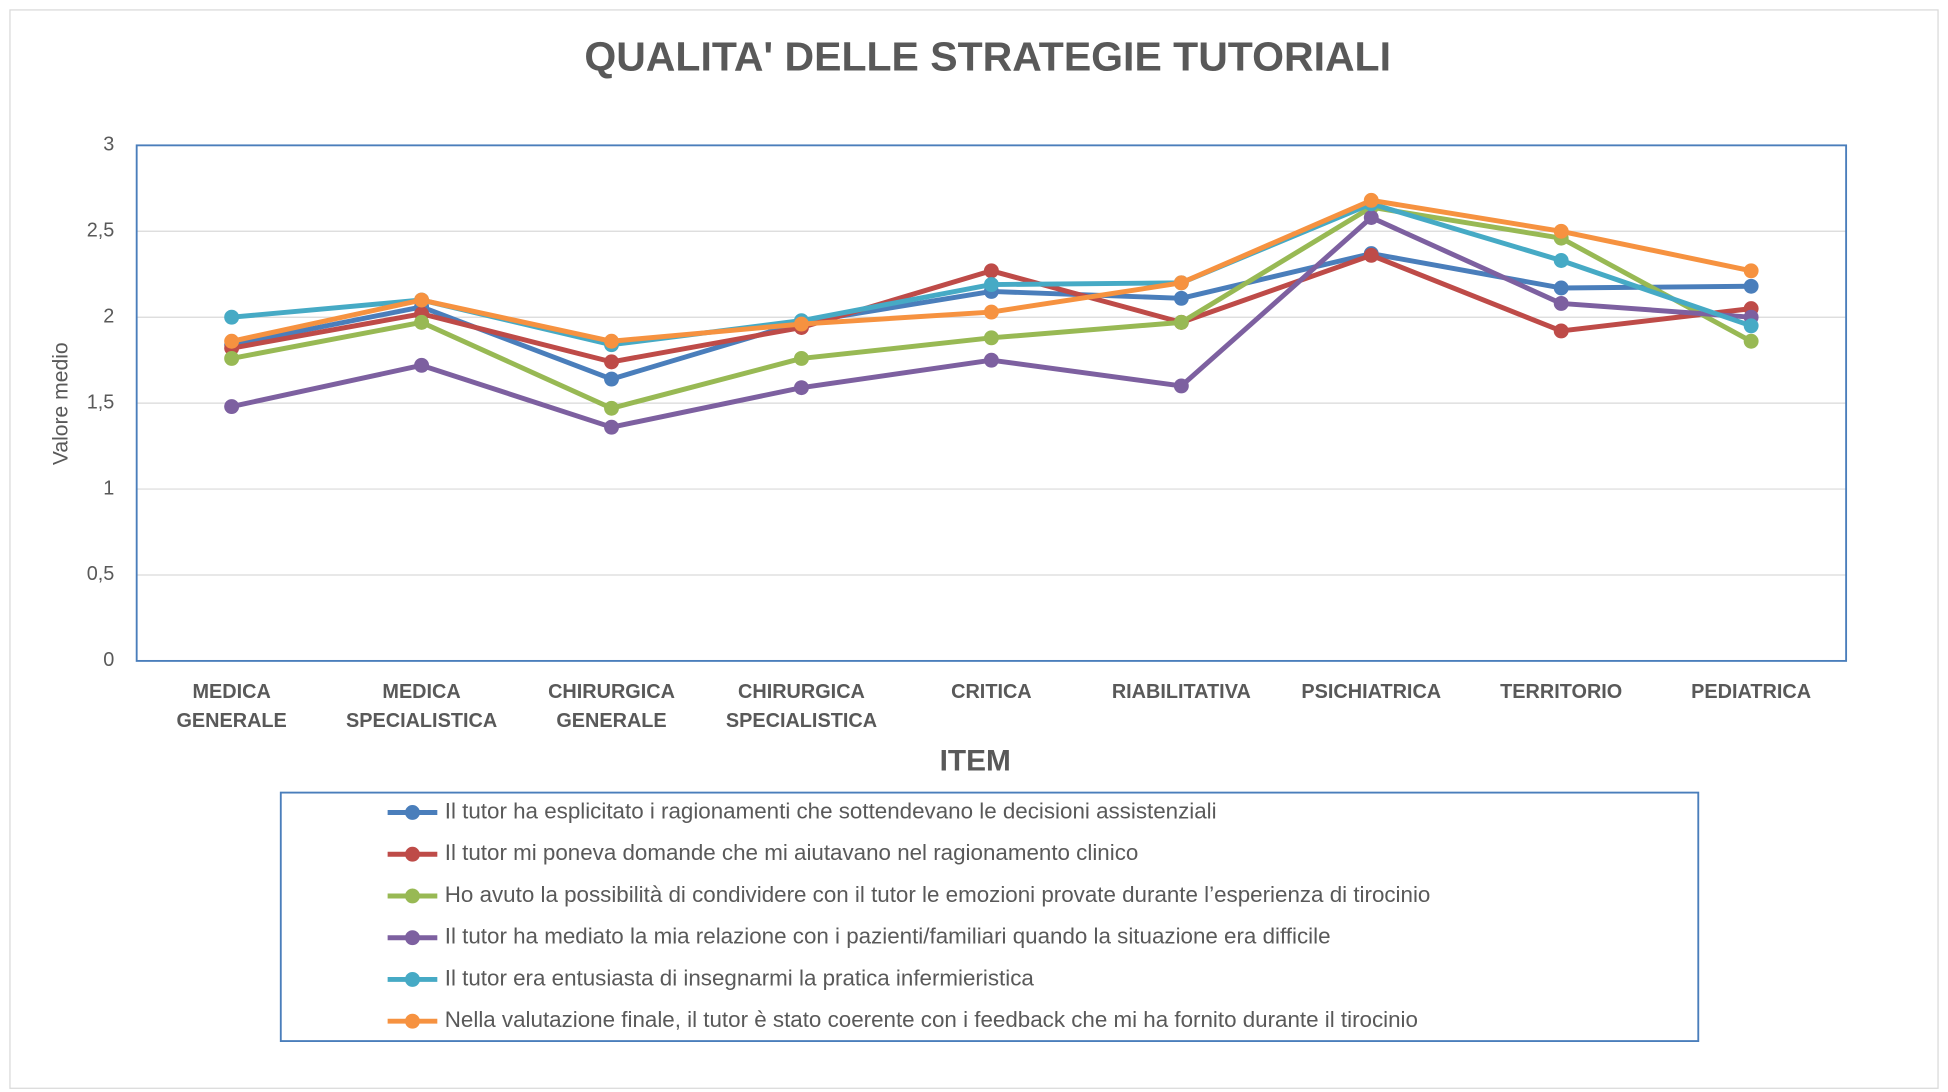 The image size is (1948, 1092). What do you see at coordinates (108, 488) in the screenshot?
I see `y-tick-label: 1` at bounding box center [108, 488].